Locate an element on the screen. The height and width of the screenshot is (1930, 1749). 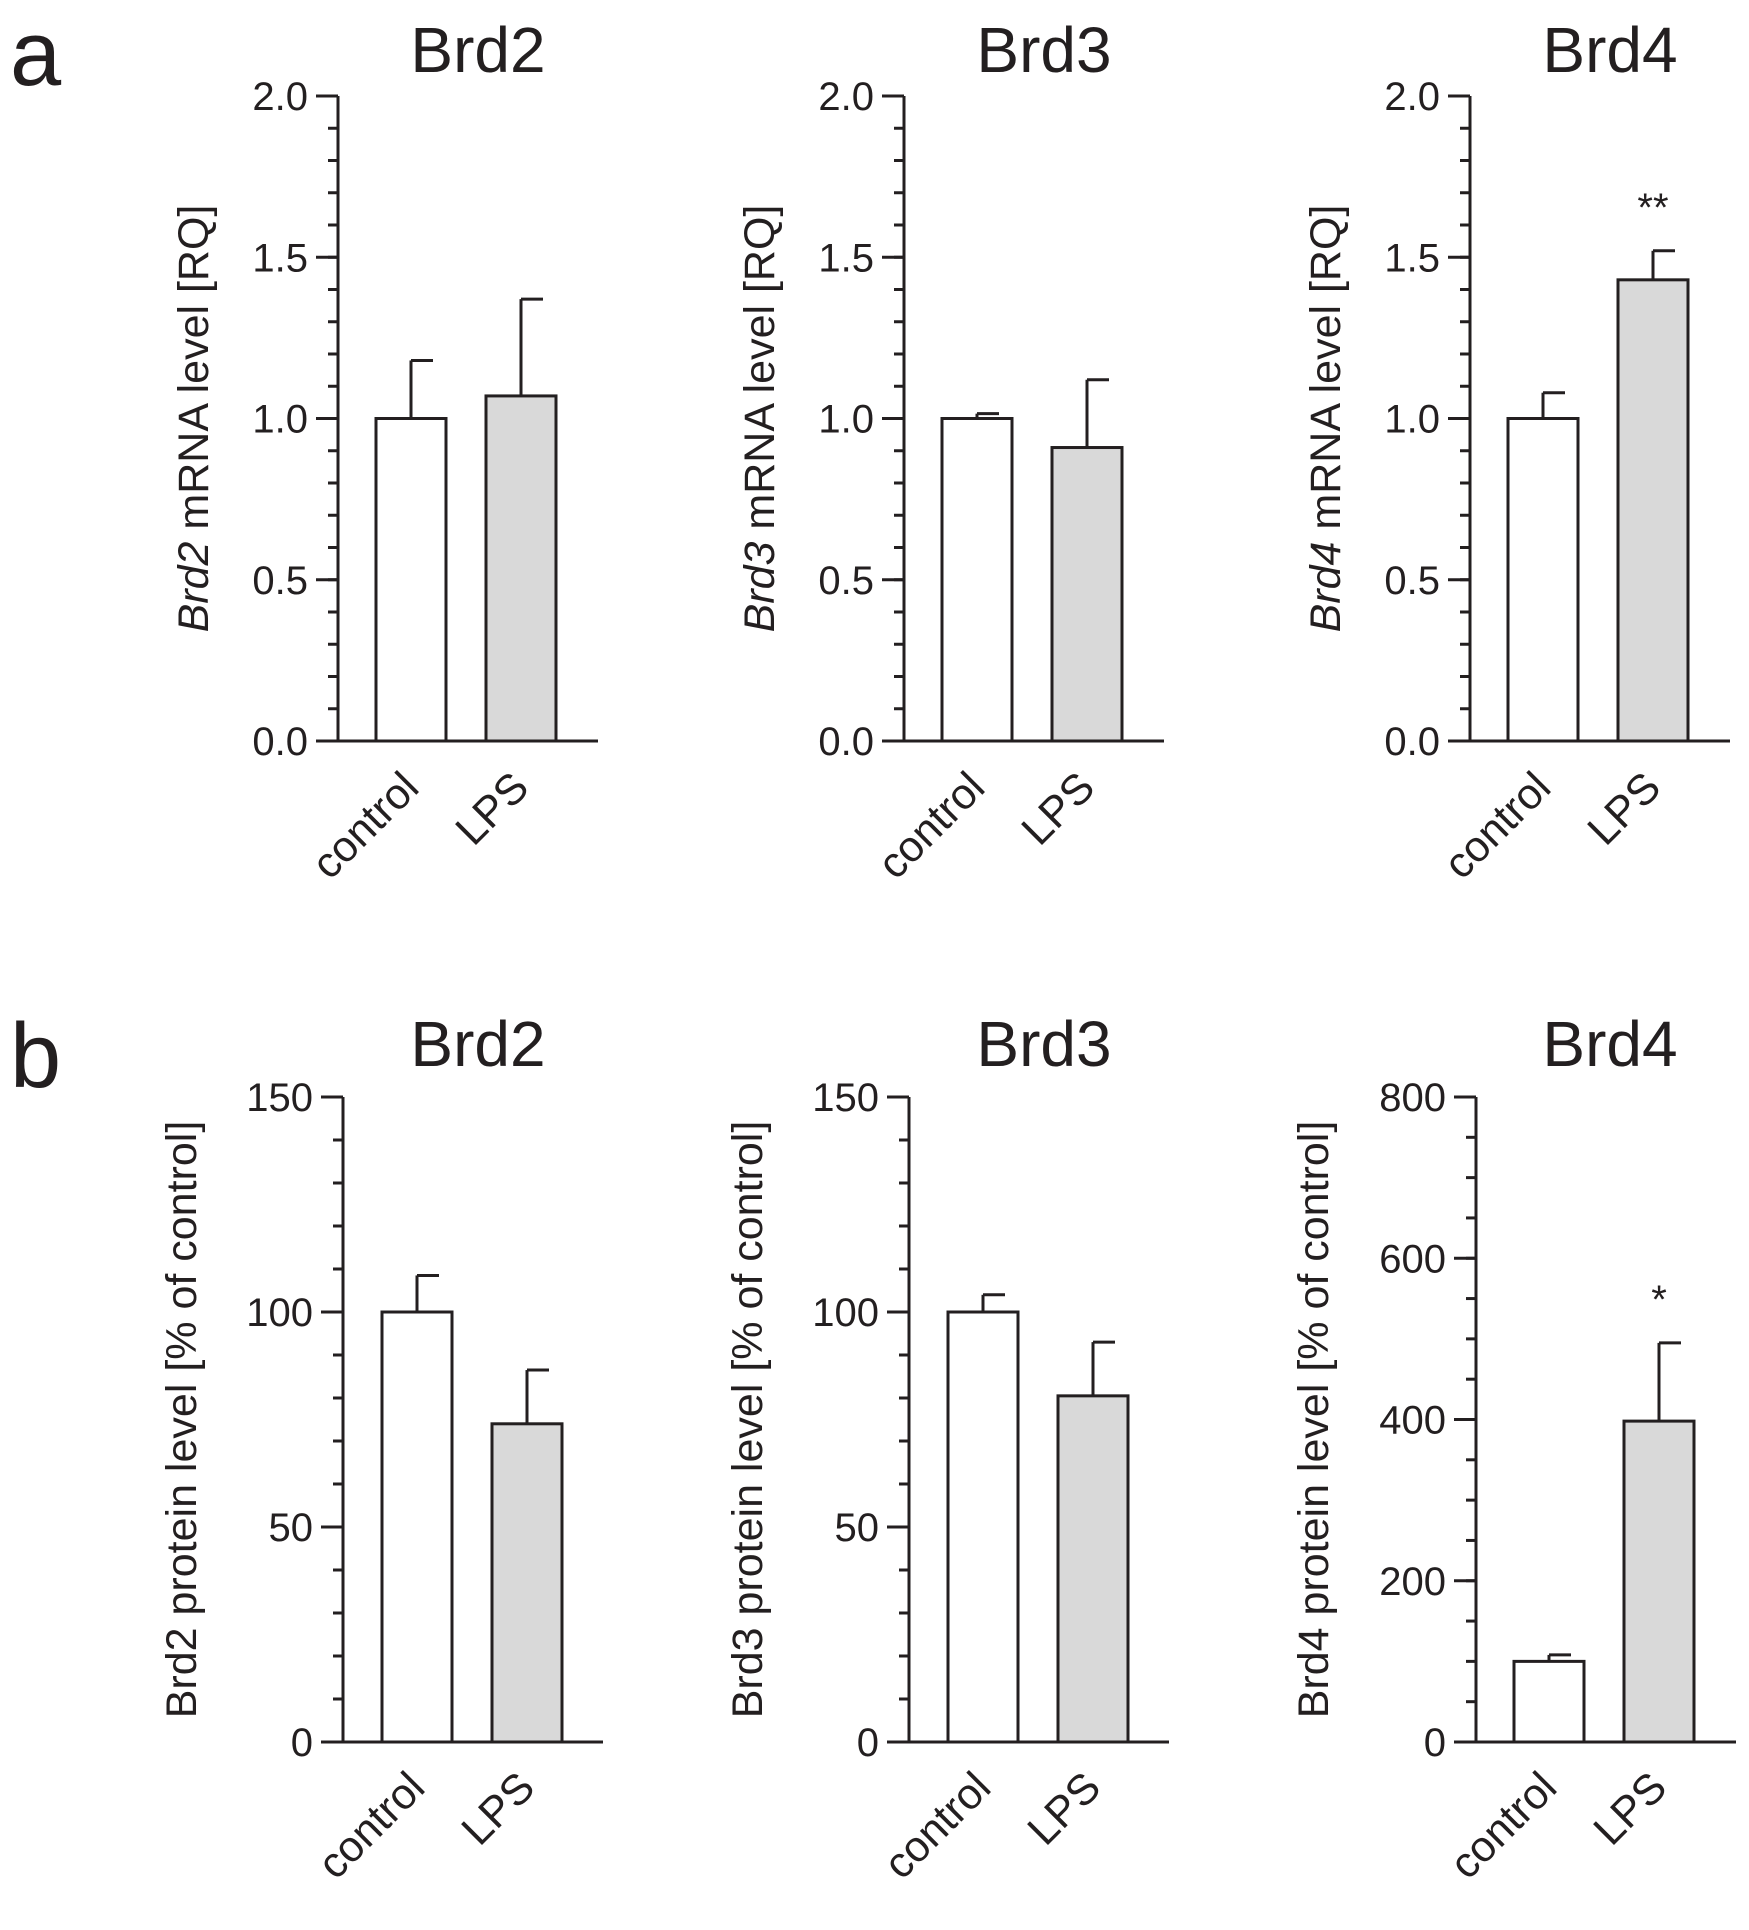
significance-marker: ** is located at coordinates (1652, 208).